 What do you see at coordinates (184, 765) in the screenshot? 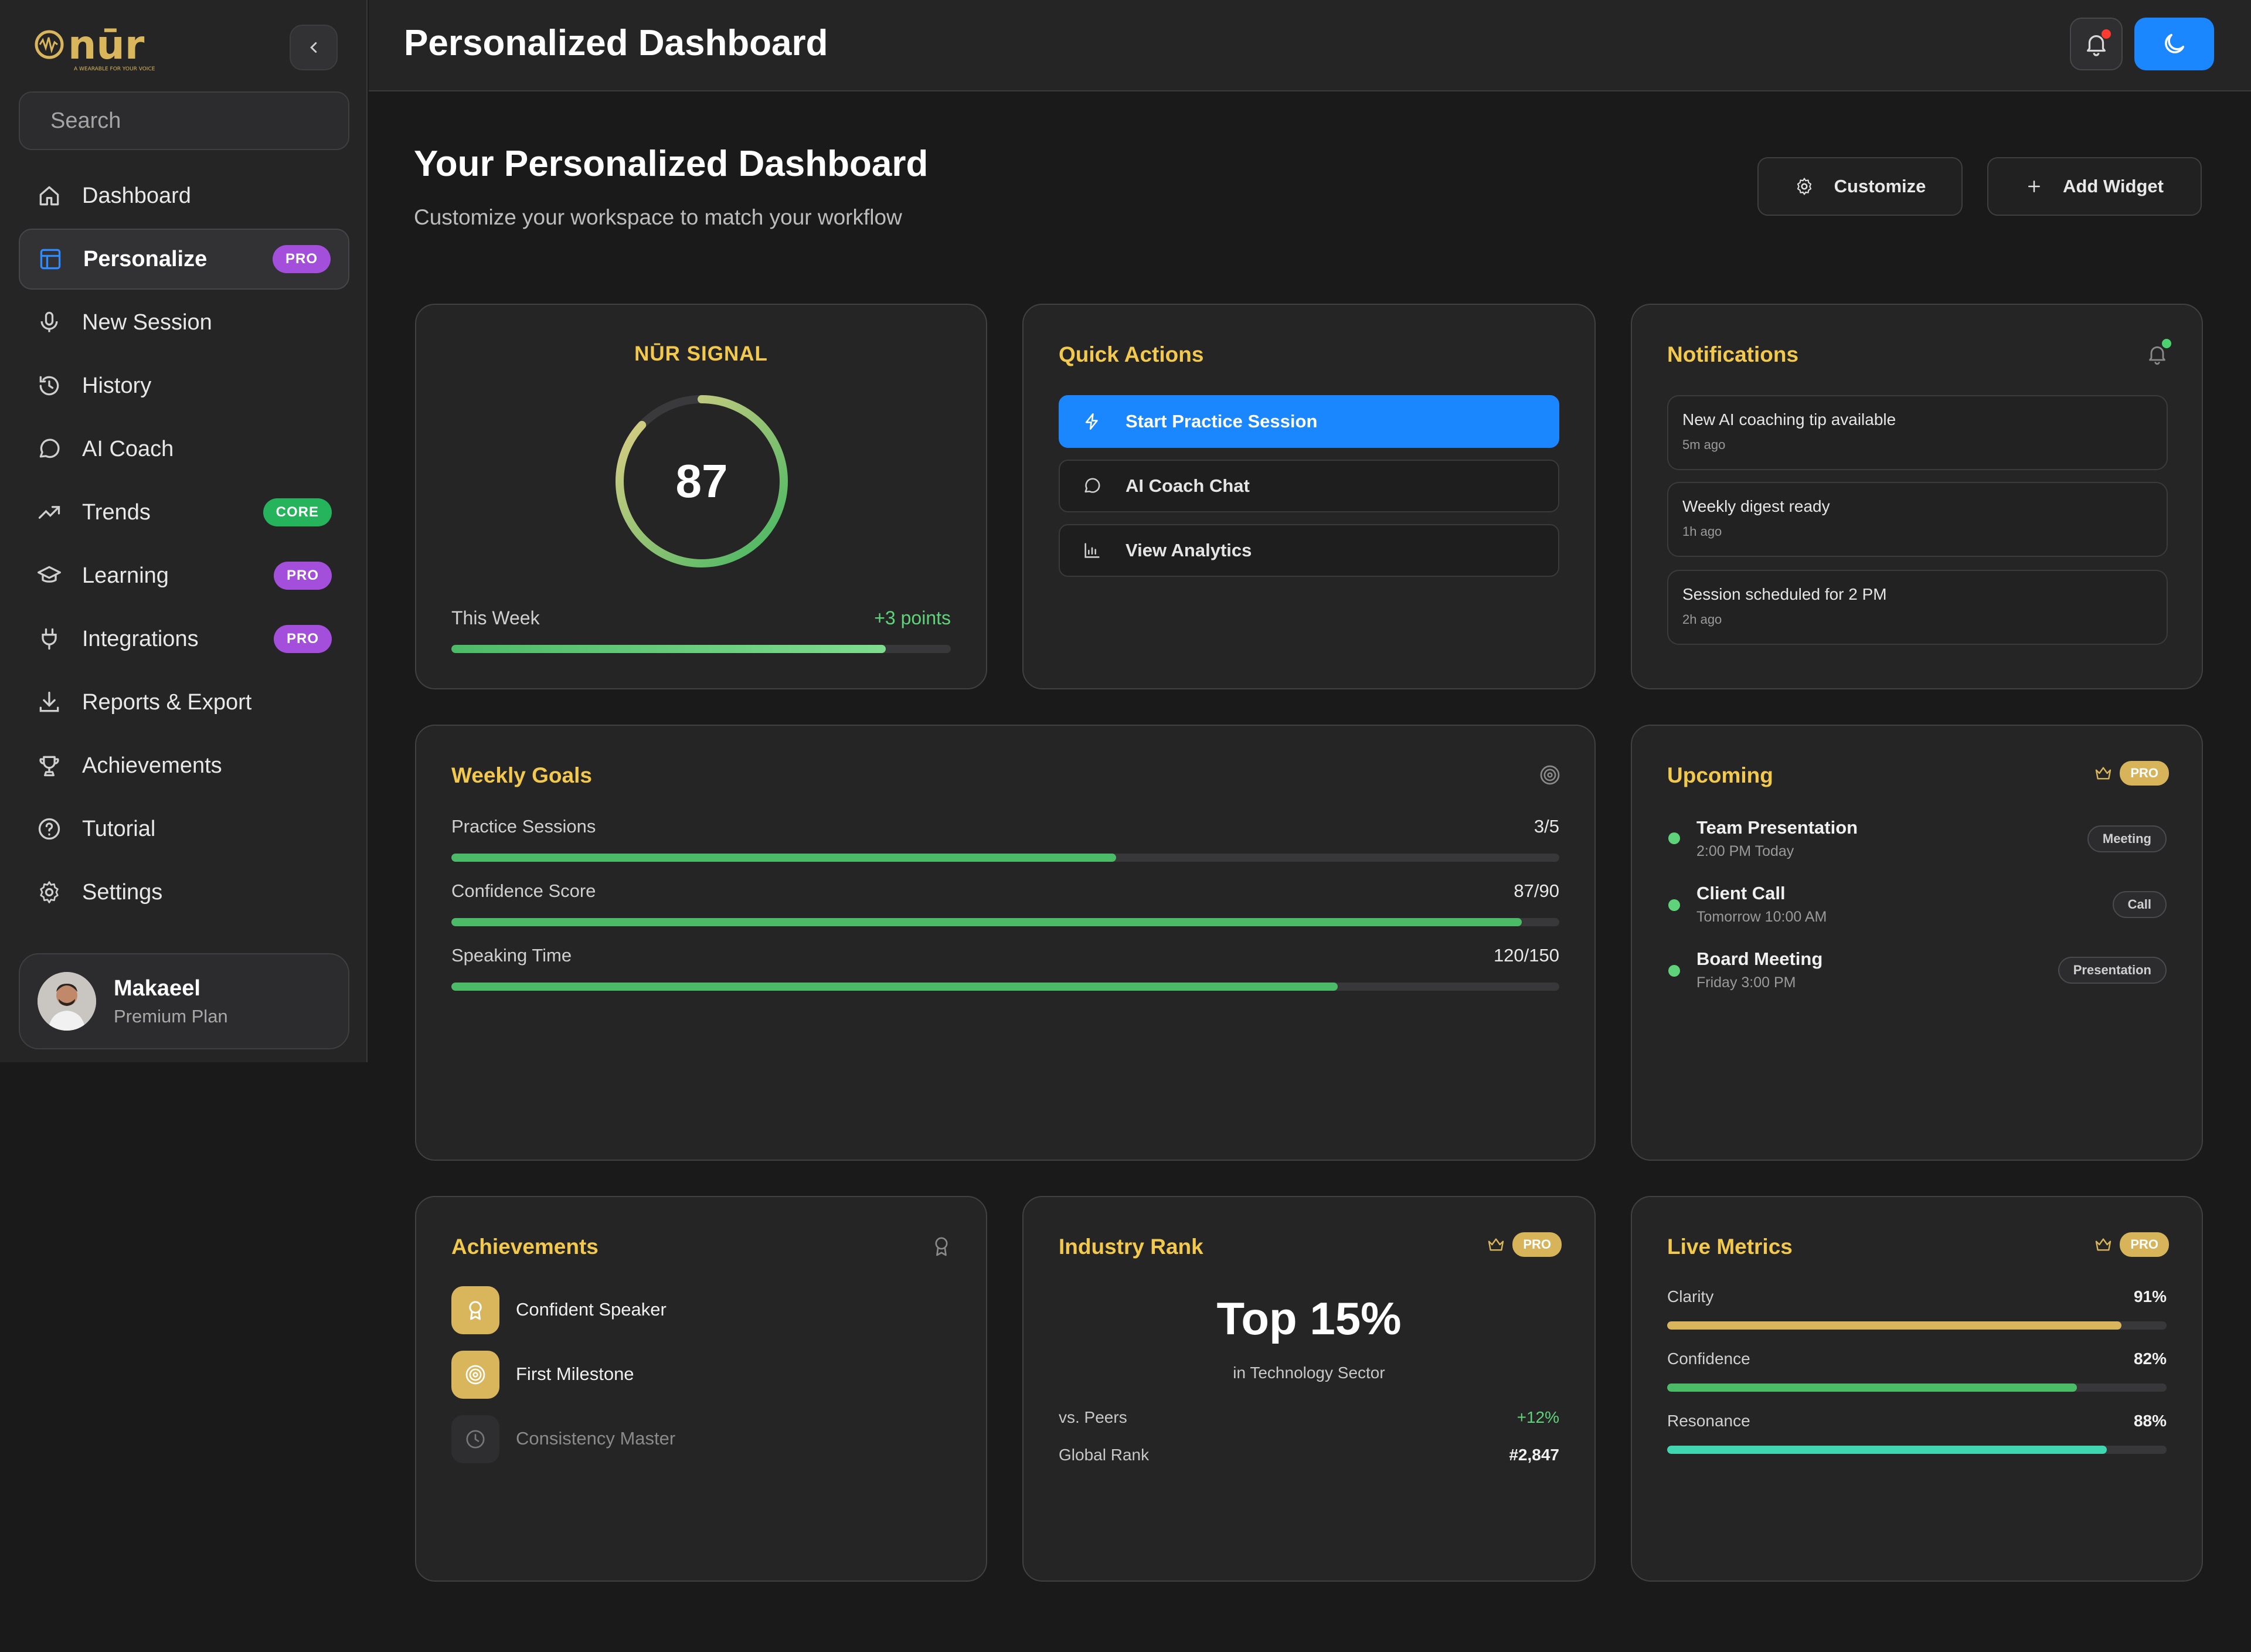
I see `sidebar-item-achievements: Achievements` at bounding box center [184, 765].